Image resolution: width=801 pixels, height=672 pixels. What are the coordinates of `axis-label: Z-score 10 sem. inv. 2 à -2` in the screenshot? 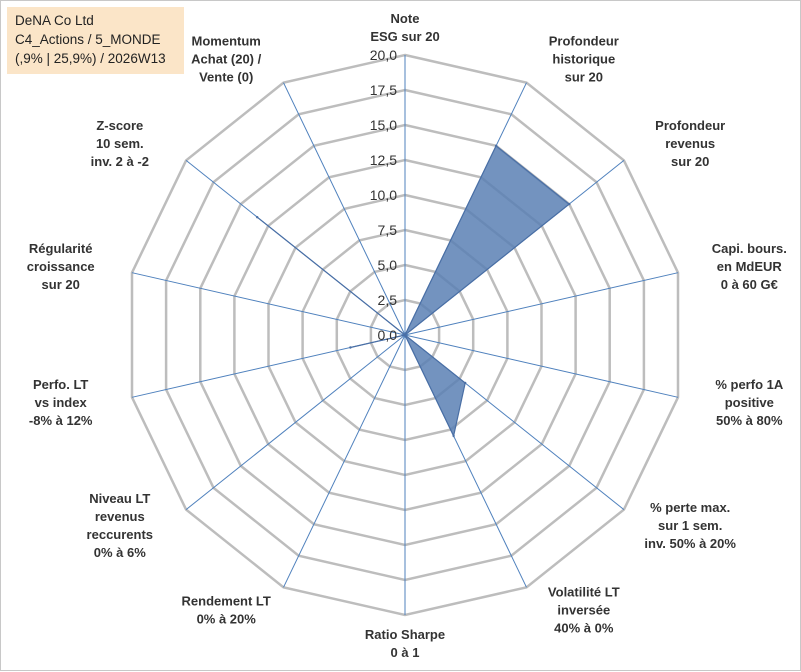 It's located at (120, 143).